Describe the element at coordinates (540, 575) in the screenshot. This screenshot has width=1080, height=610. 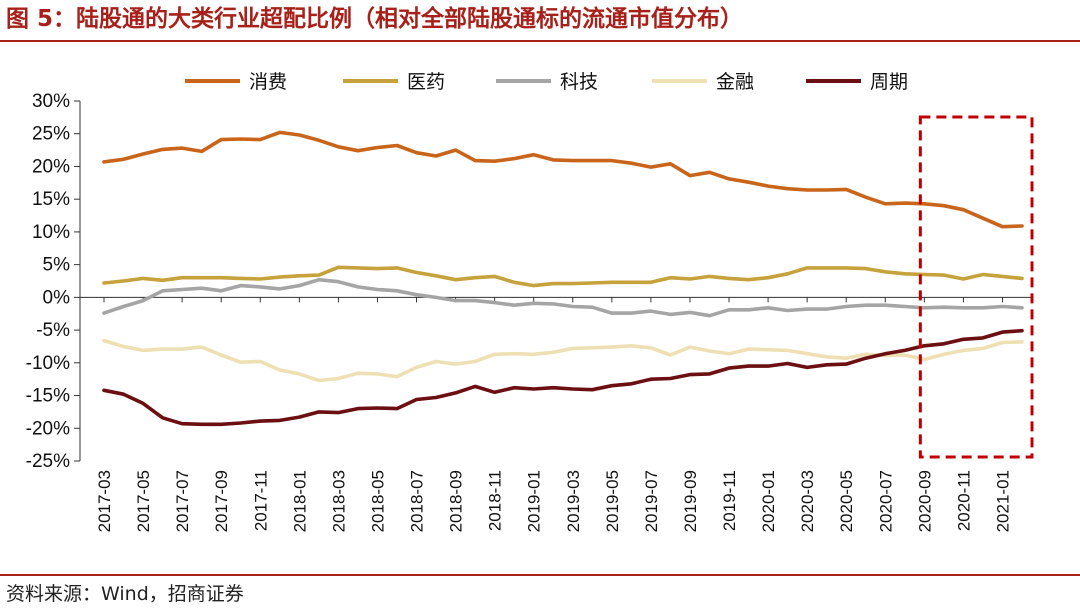
I see `footer-rule` at that location.